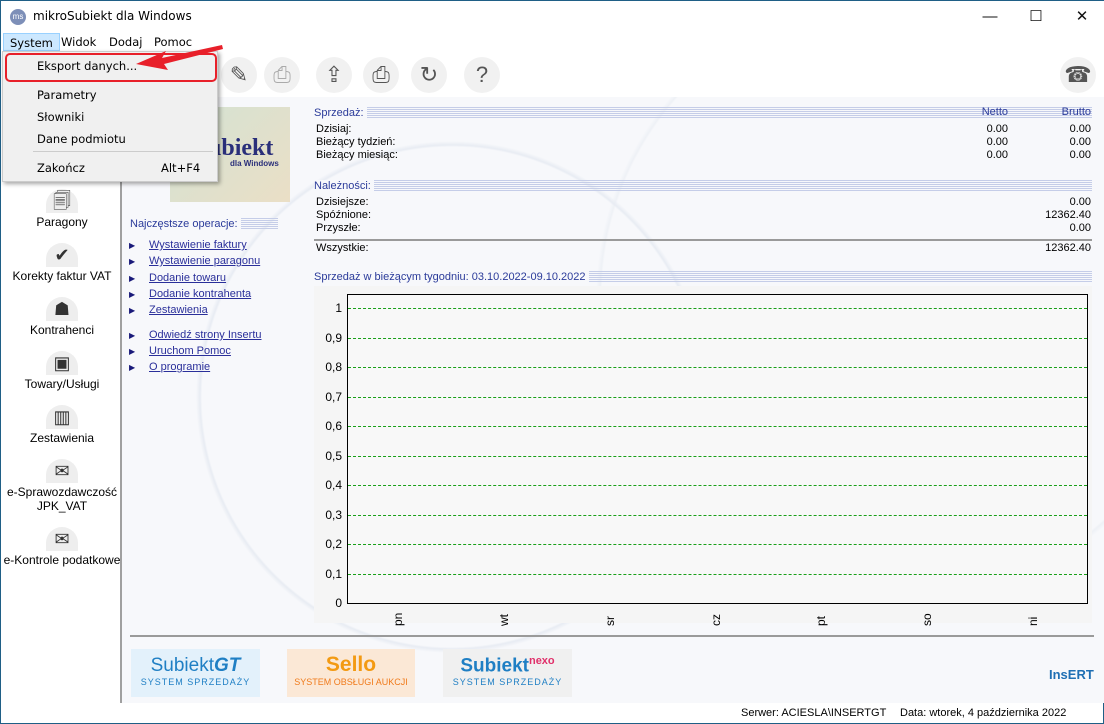 The width and height of the screenshot is (1104, 724). What do you see at coordinates (1082, 16) in the screenshot?
I see `close-button: ✕` at bounding box center [1082, 16].